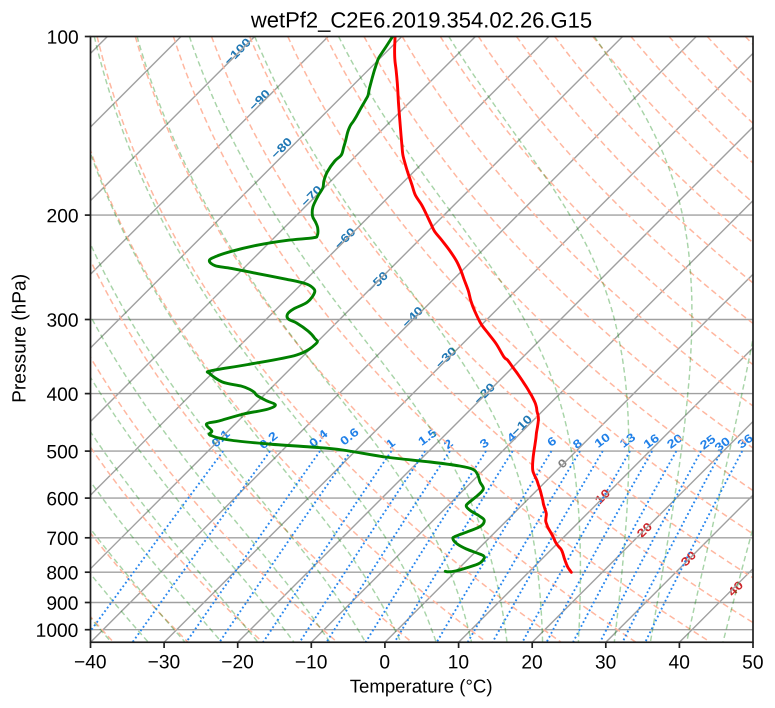 Image resolution: width=775 pixels, height=708 pixels. What do you see at coordinates (605, 662) in the screenshot?
I see `svg-text: 30` at bounding box center [605, 662].